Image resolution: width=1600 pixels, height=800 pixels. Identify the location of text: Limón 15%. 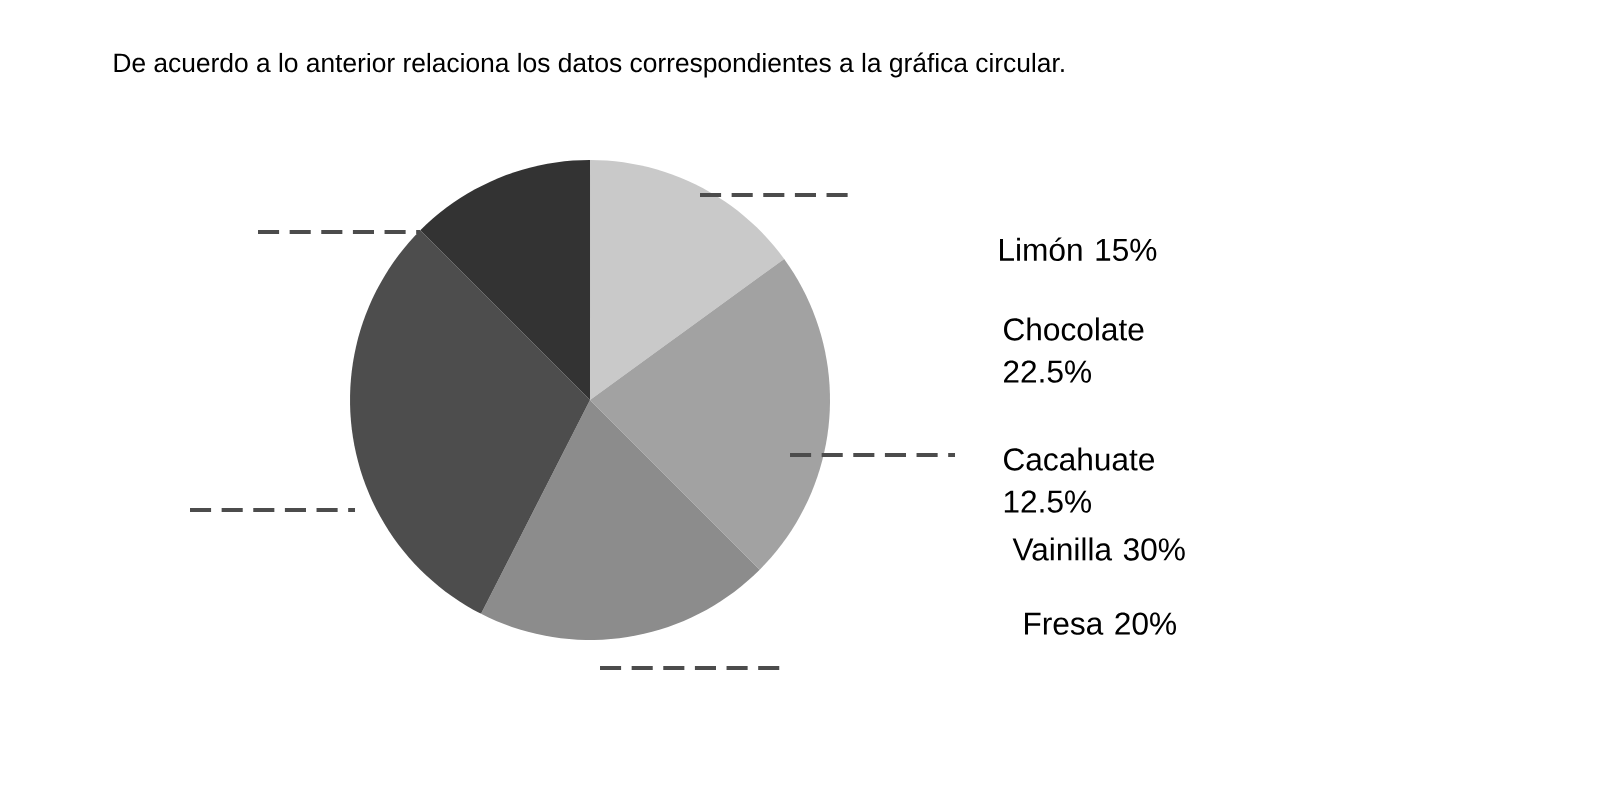
(1078, 249).